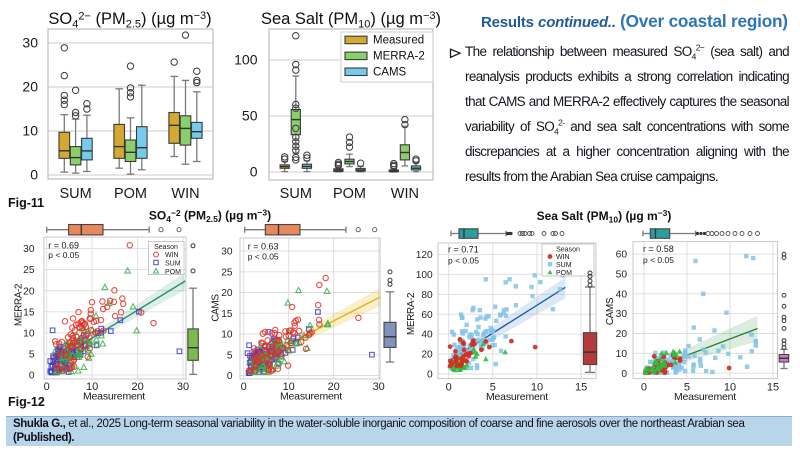 Image resolution: width=800 pixels, height=453 pixels. What do you see at coordinates (263, 247) in the screenshot?
I see `svg-text: r = 0.63` at bounding box center [263, 247].